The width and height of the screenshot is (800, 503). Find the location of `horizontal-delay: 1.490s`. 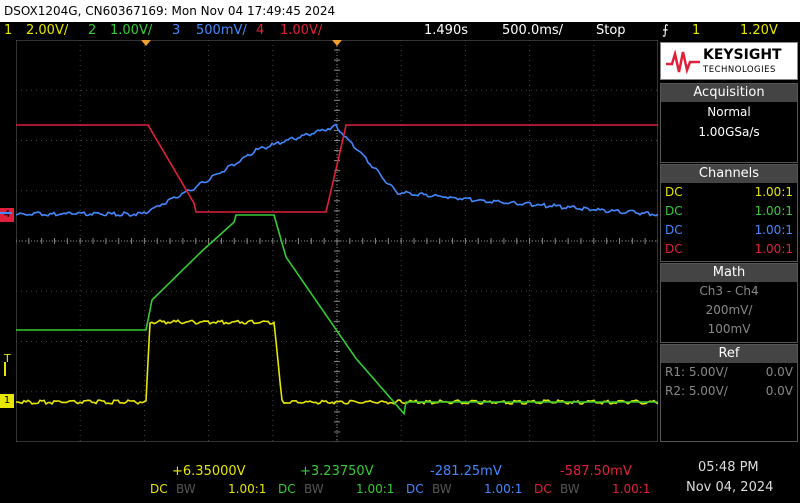

horizontal-delay: 1.490s is located at coordinates (446, 30).